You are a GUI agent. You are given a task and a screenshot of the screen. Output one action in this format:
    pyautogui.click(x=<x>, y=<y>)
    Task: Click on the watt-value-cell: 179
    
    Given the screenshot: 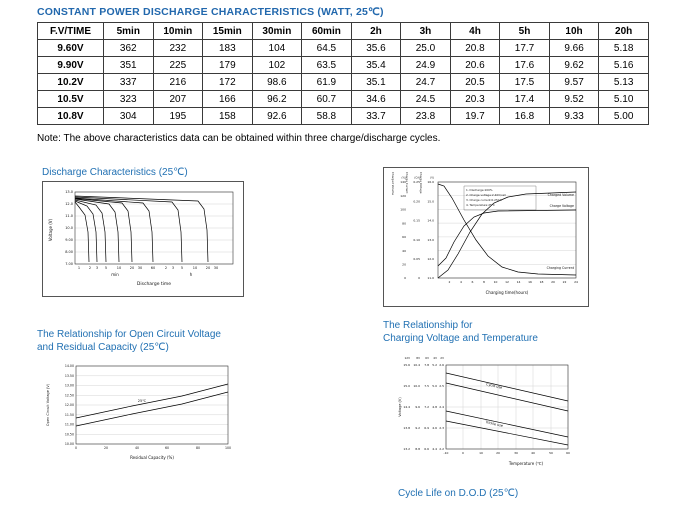 What is the action you would take?
    pyautogui.click(x=227, y=65)
    